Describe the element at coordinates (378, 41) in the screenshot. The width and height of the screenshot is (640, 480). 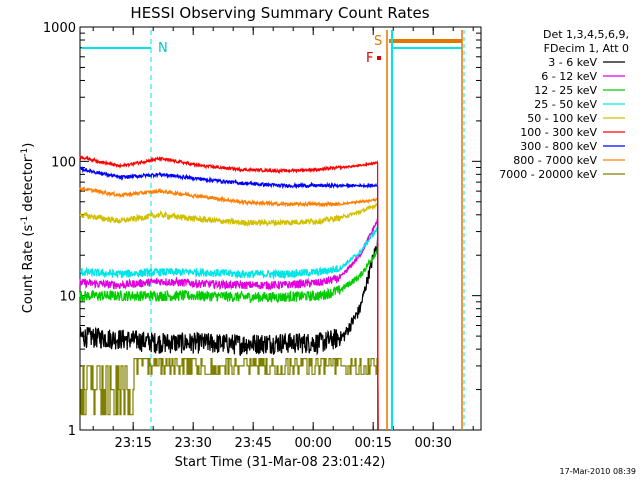
I see `saa-flag-label: S` at that location.